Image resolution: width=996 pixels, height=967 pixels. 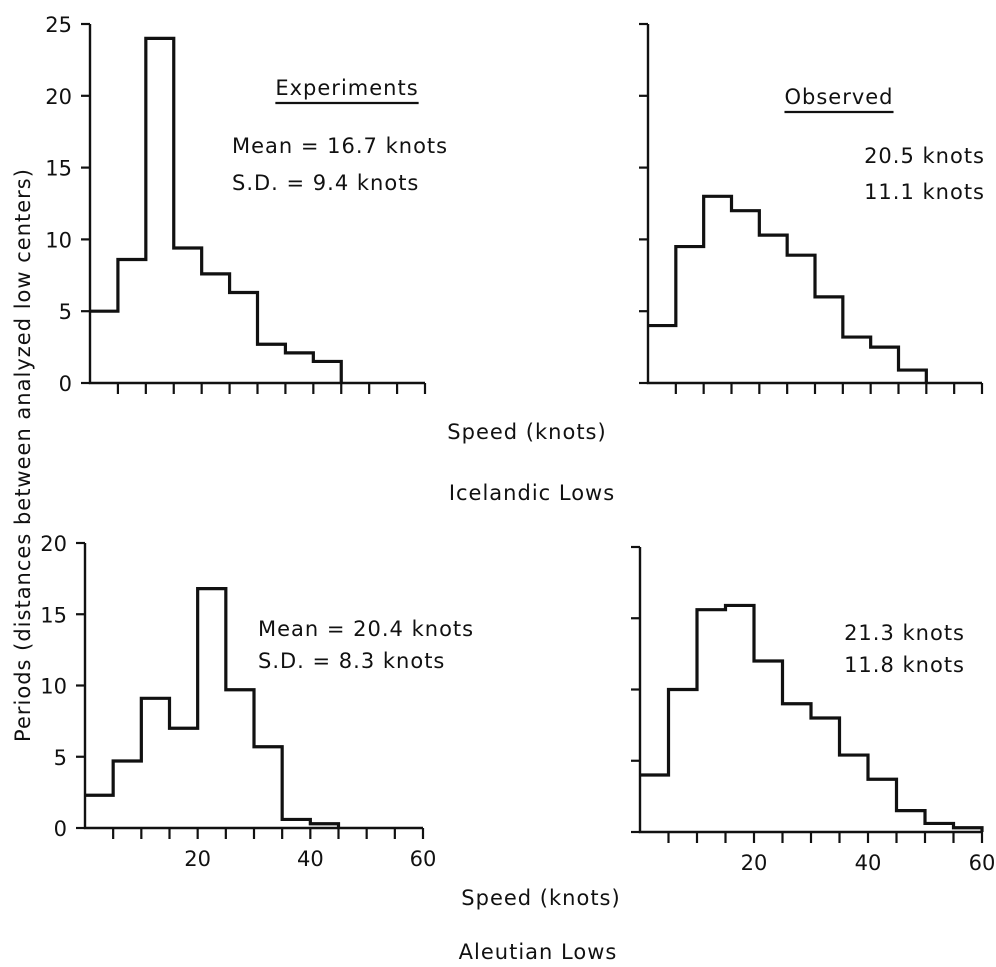 I want to click on stats-text: Mean = 16.7 knots, so click(x=340, y=146).